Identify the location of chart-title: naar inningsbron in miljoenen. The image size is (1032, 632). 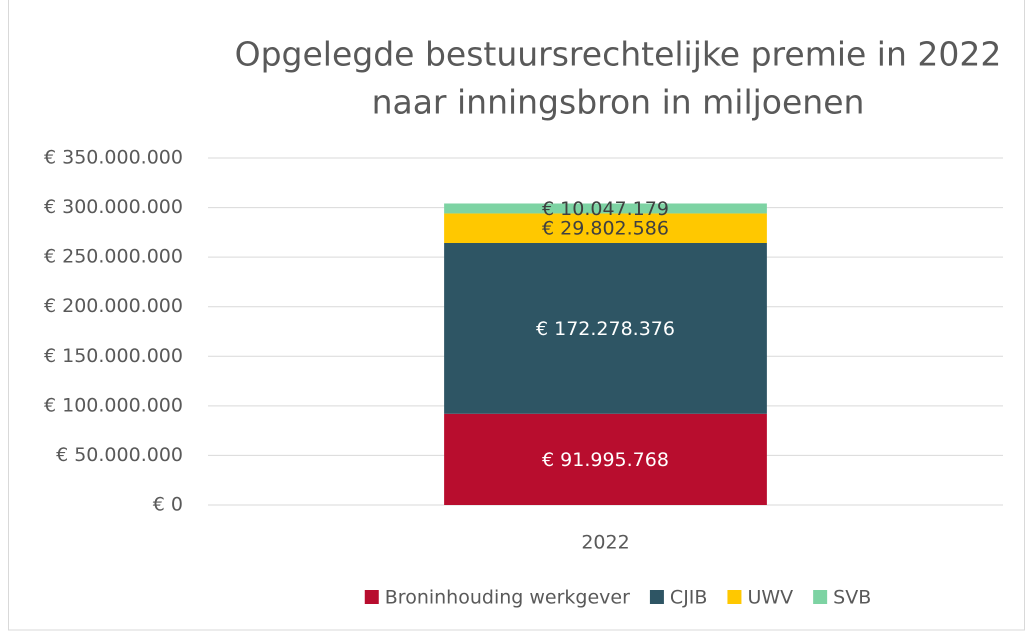
(618, 102).